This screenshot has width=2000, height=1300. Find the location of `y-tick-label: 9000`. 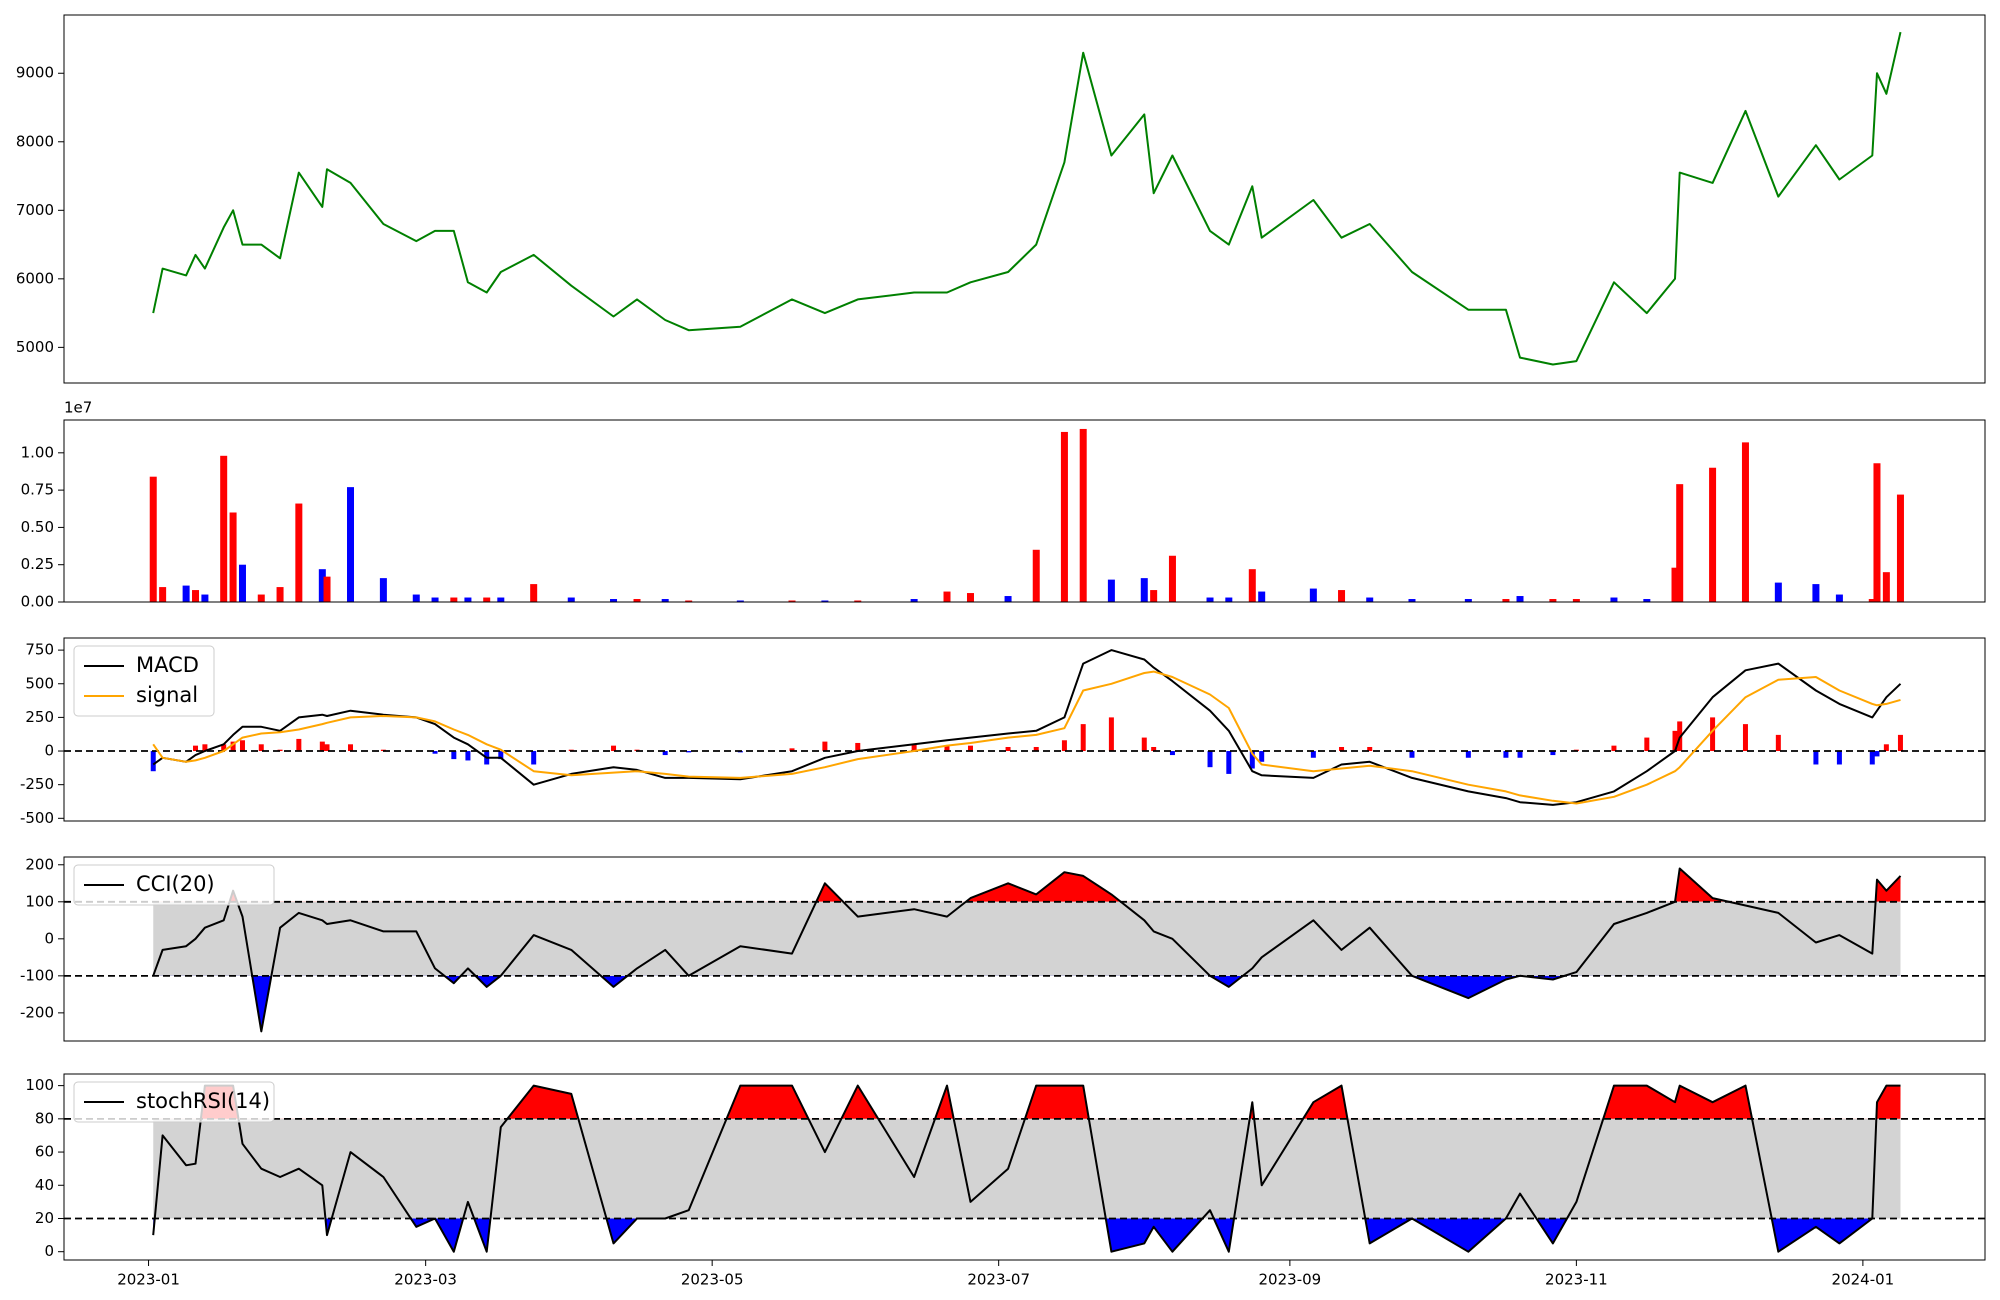

y-tick-label: 9000 is located at coordinates (35, 73).